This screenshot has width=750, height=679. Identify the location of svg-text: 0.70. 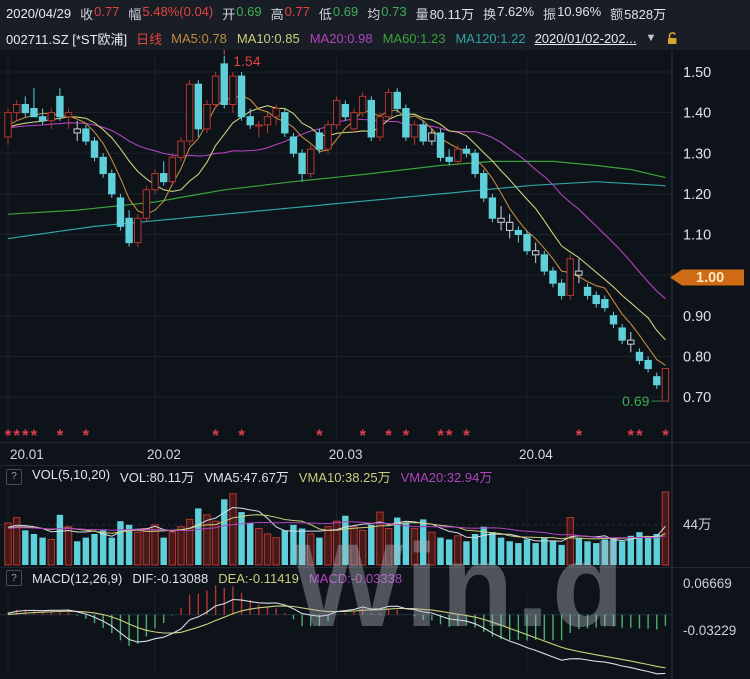
(697, 398).